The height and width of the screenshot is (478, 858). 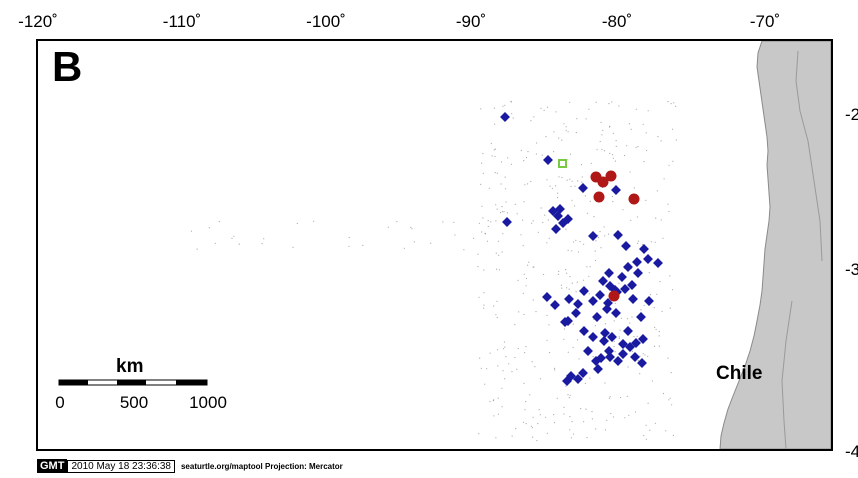 I want to click on scale-bar, so click(x=133, y=382).